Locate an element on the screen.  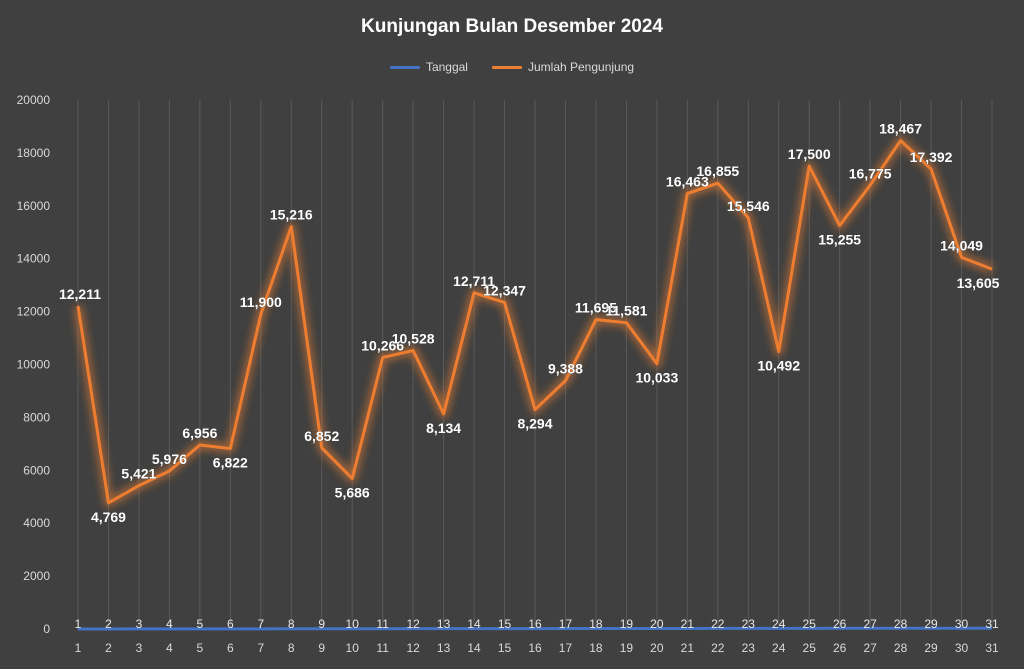
y-tick-label: 4000 is located at coordinates (36, 523).